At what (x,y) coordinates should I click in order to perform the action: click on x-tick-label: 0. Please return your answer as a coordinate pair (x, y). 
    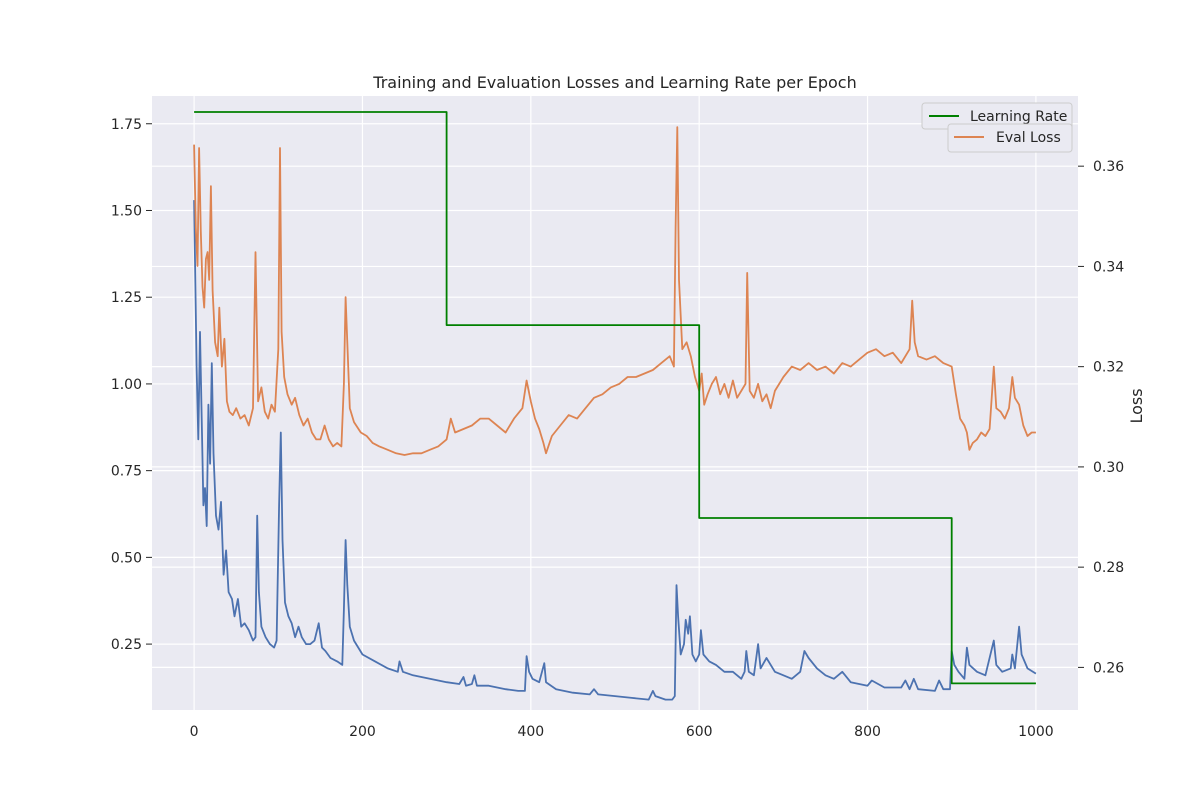
    Looking at the image, I should click on (194, 732).